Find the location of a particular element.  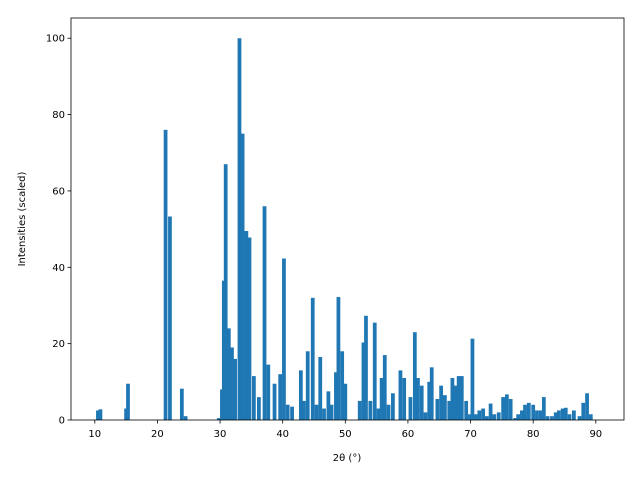

x-tick-label: 40 is located at coordinates (282, 434).